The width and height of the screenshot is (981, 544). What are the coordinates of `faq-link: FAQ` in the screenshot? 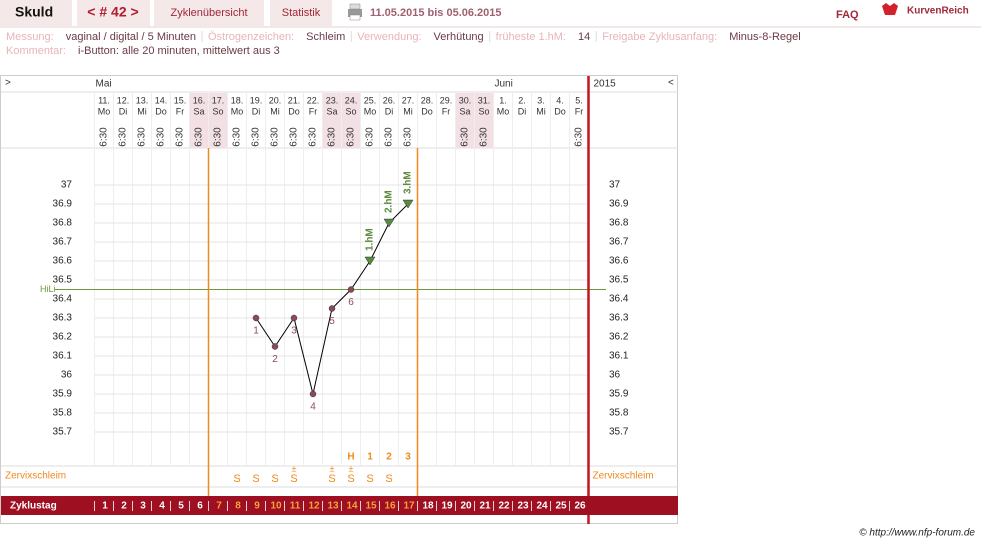 It's located at (847, 15).